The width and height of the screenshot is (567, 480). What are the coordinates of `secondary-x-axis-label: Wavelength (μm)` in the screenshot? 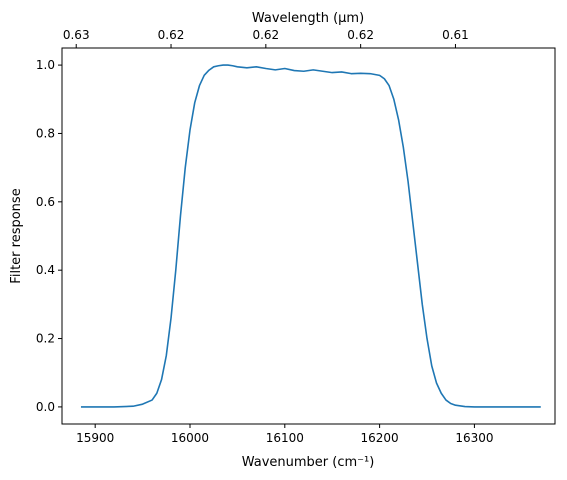 It's located at (308, 18).